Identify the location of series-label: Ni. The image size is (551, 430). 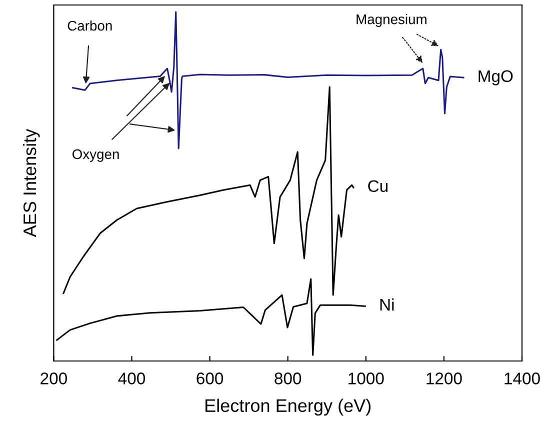
(387, 304).